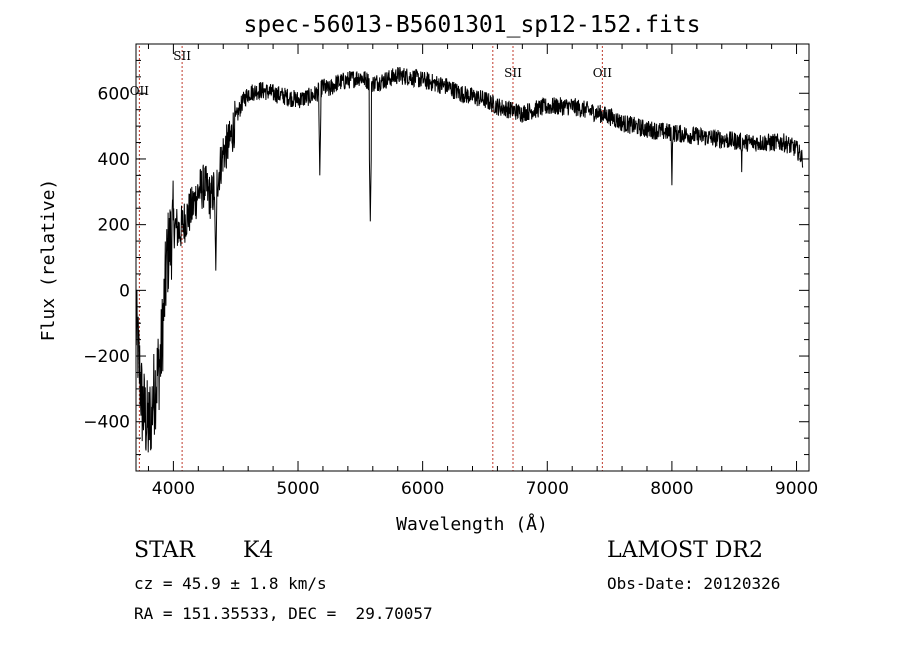 Image resolution: width=900 pixels, height=654 pixels. Describe the element at coordinates (114, 160) in the screenshot. I see `y-tick-label: 400` at that location.